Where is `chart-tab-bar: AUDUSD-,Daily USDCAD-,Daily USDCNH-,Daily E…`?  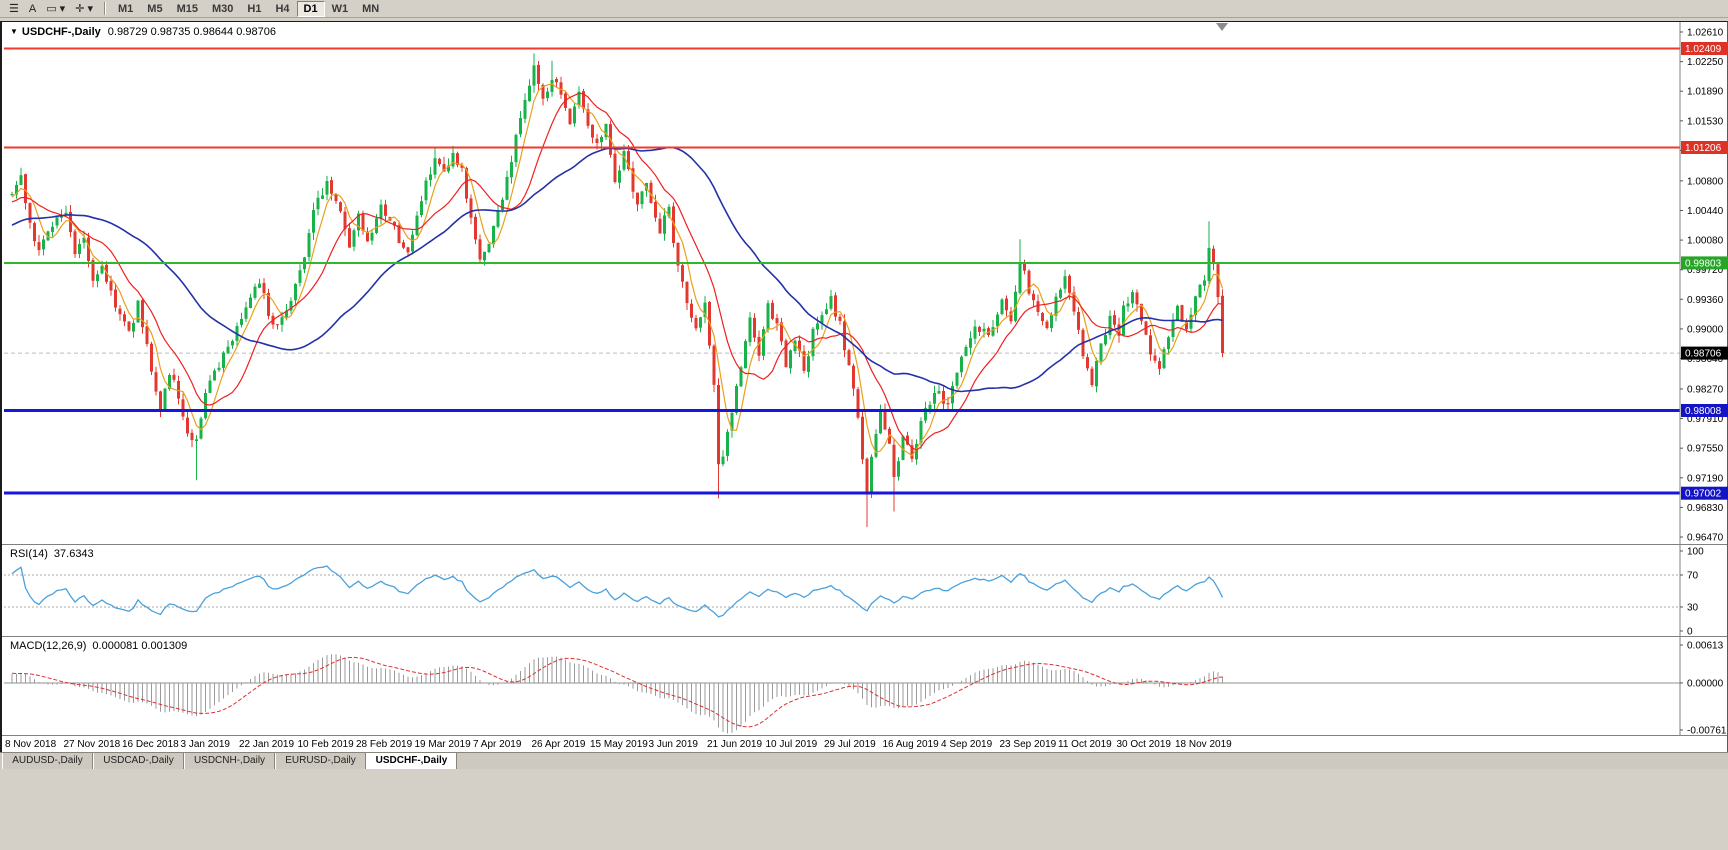
chart-tab-bar: AUDUSD-,Daily USDCAD-,Daily USDCNH-,Daily E… is located at coordinates (864, 760).